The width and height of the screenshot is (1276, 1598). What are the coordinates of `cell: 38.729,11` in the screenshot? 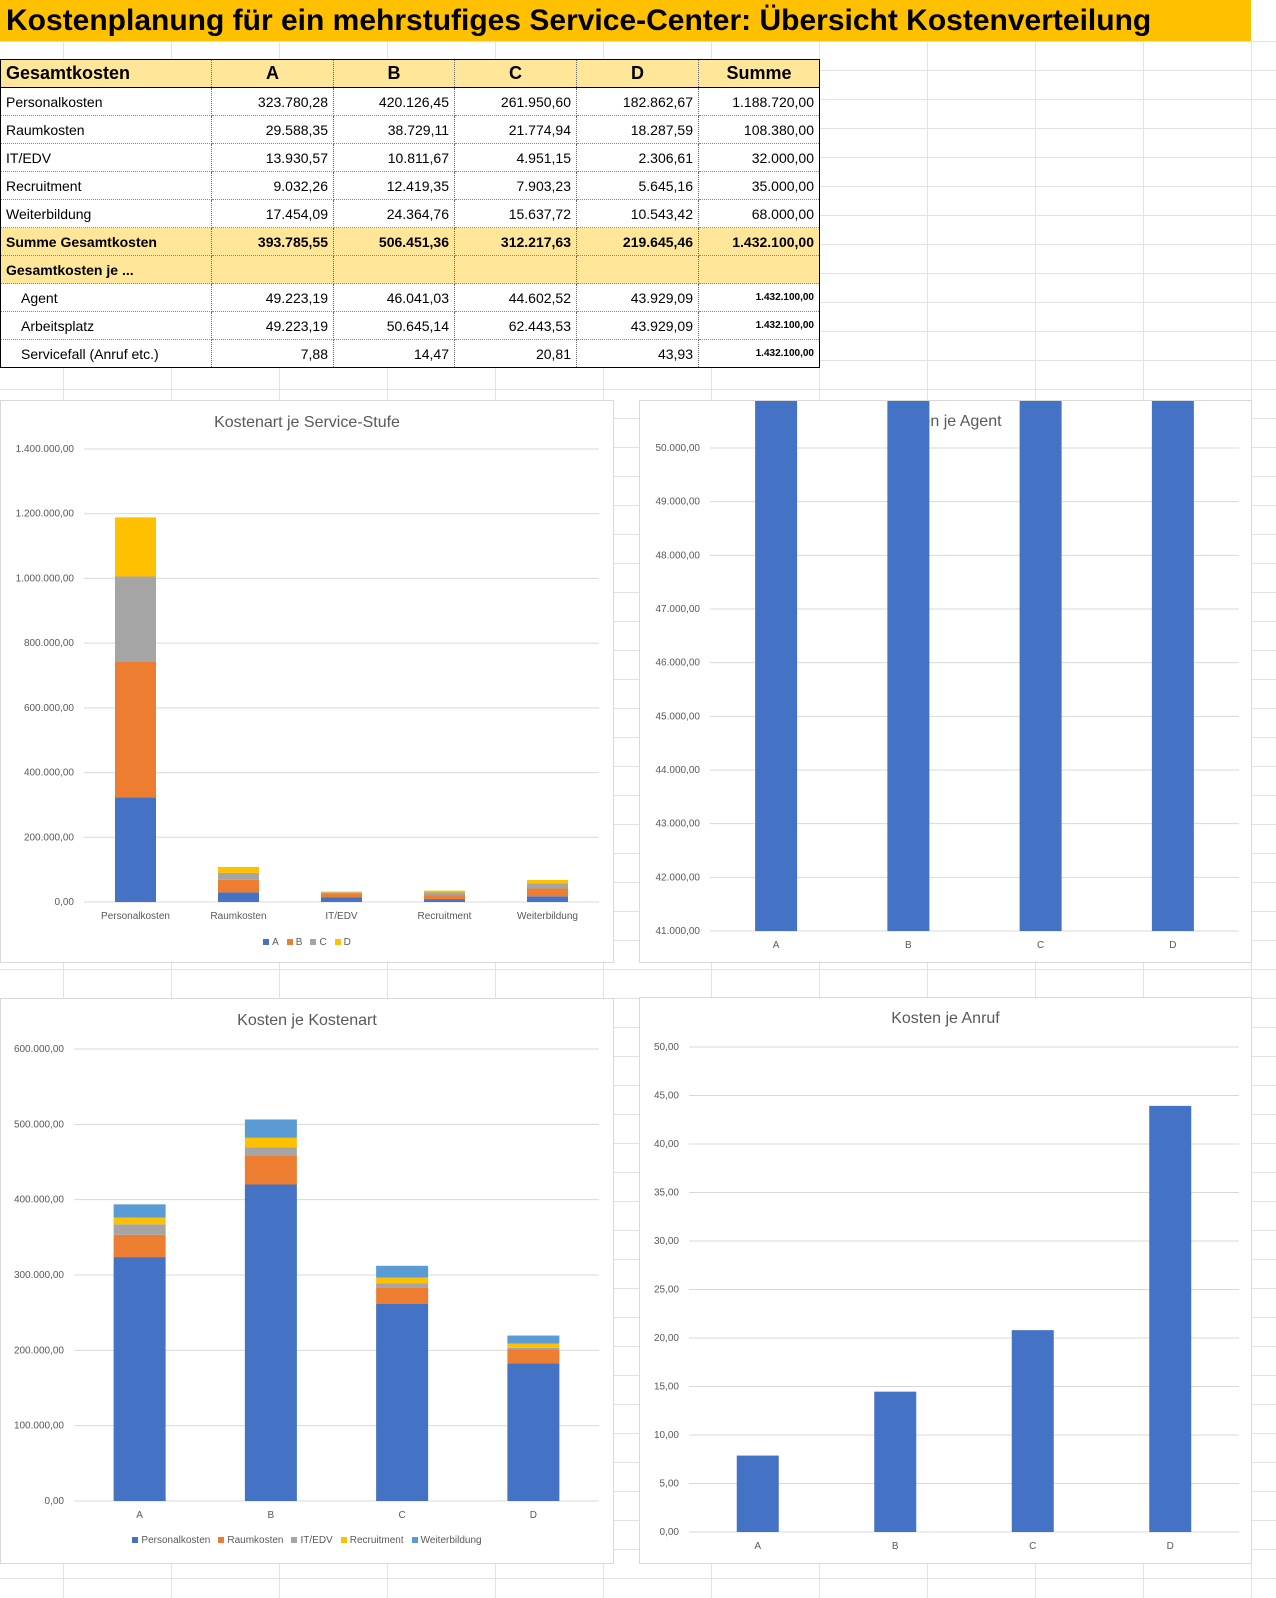 It's located at (394, 129).